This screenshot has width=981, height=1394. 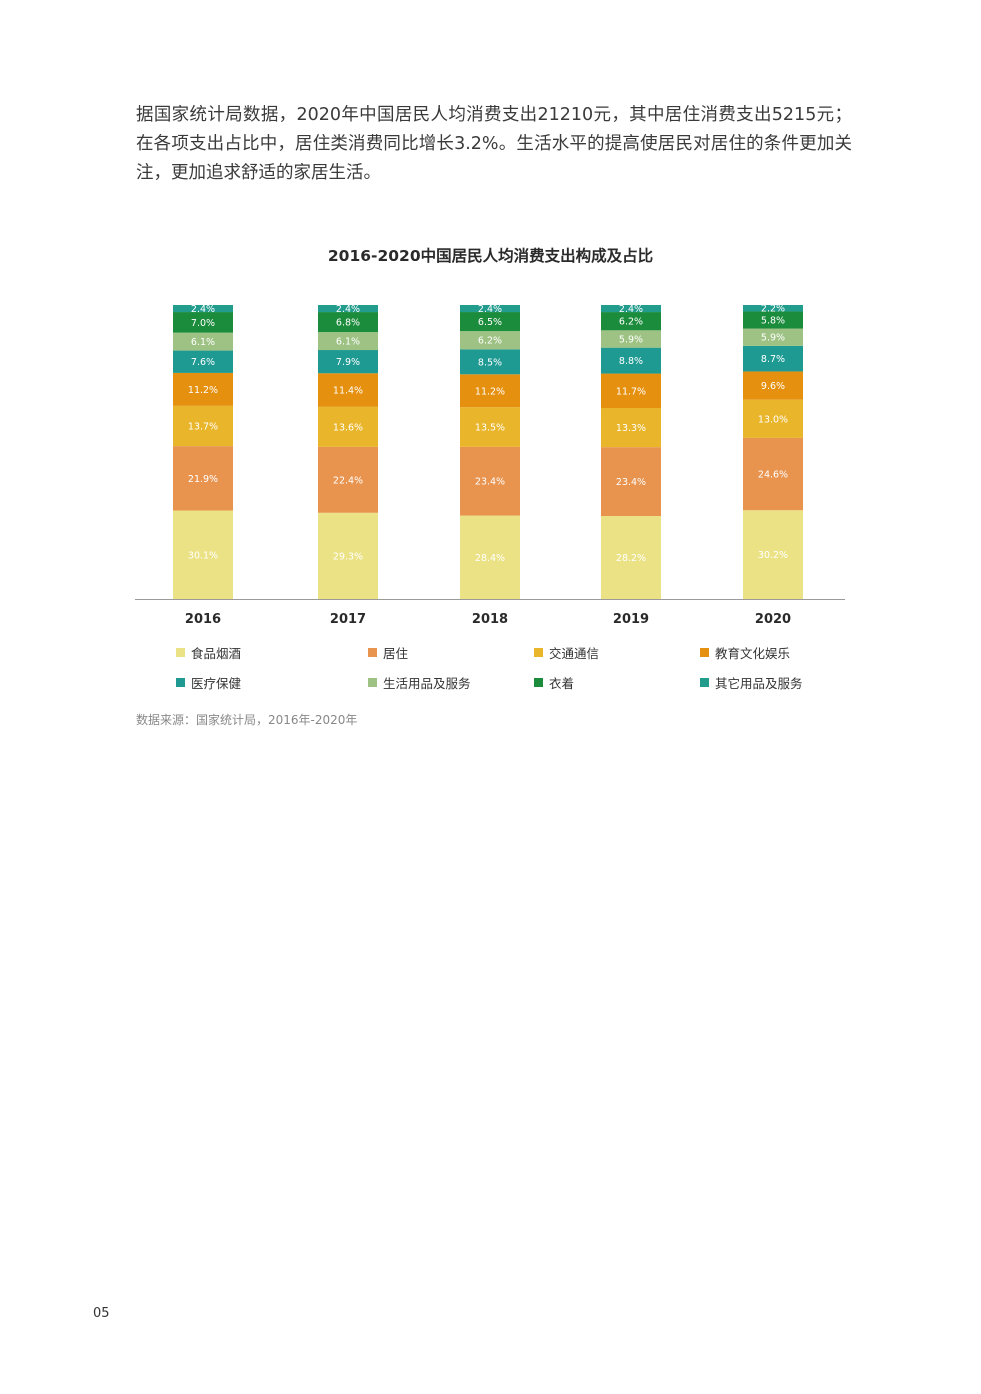 I want to click on data-label: 30.1%, so click(x=203, y=555).